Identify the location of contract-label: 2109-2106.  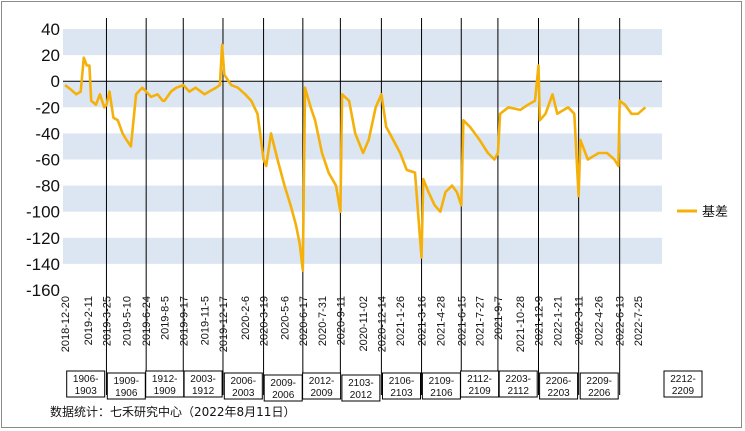
(441, 386).